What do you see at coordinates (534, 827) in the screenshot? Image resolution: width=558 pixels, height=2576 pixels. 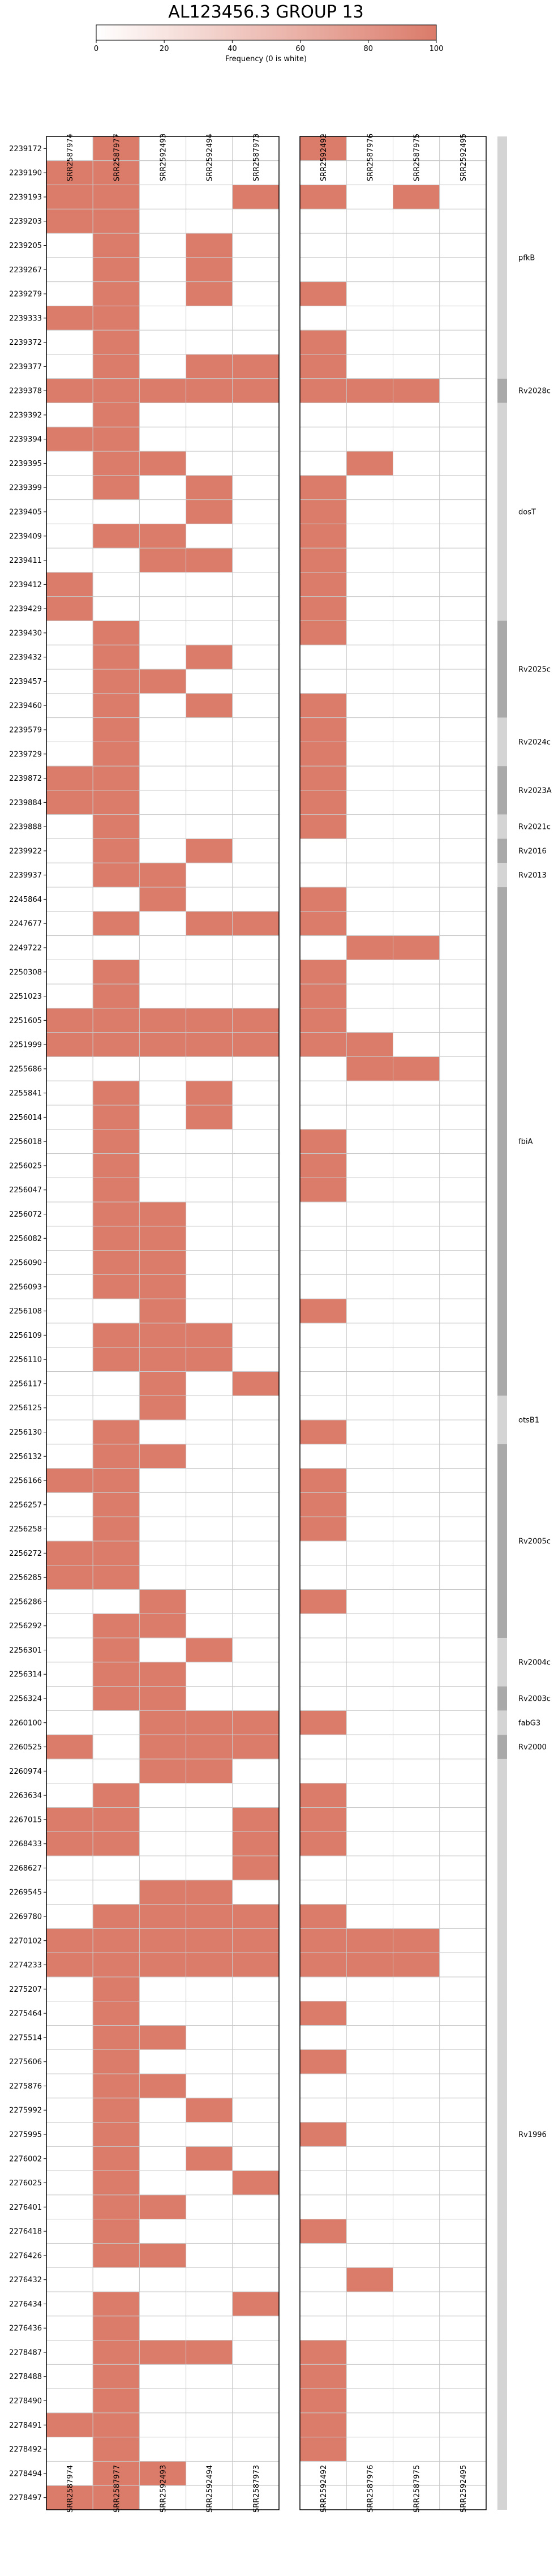 I see `gene-label: Rv2021c` at bounding box center [534, 827].